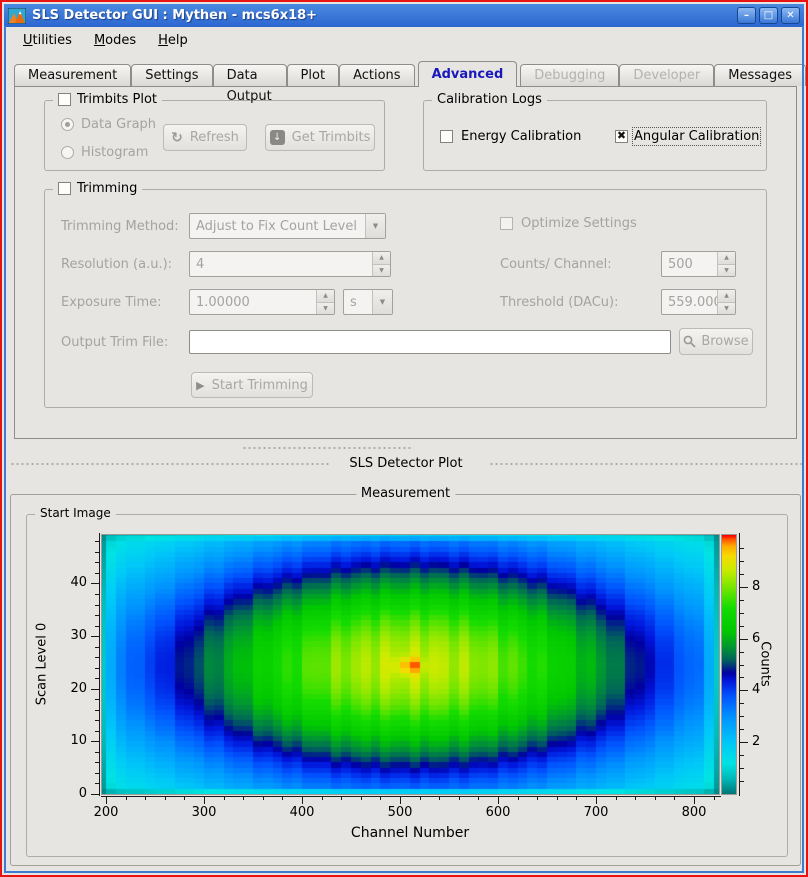 This screenshot has height=877, width=808. Describe the element at coordinates (17, 15) in the screenshot. I see `app-icon` at that location.